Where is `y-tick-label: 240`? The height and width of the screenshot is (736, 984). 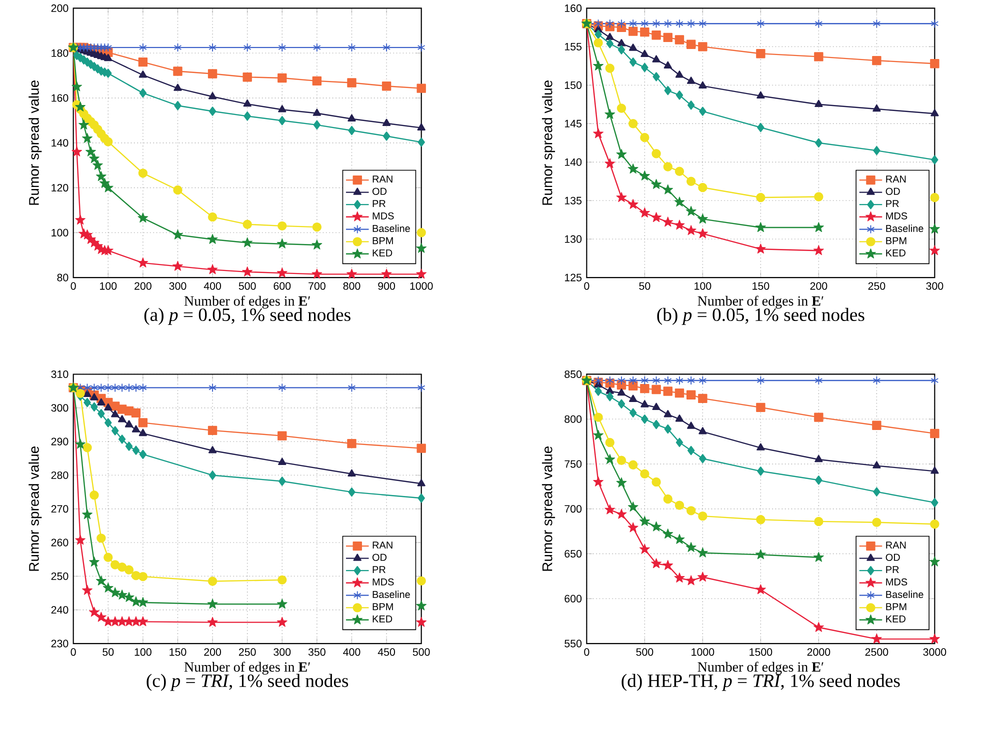
y-tick-label: 240 is located at coordinates (59, 610).